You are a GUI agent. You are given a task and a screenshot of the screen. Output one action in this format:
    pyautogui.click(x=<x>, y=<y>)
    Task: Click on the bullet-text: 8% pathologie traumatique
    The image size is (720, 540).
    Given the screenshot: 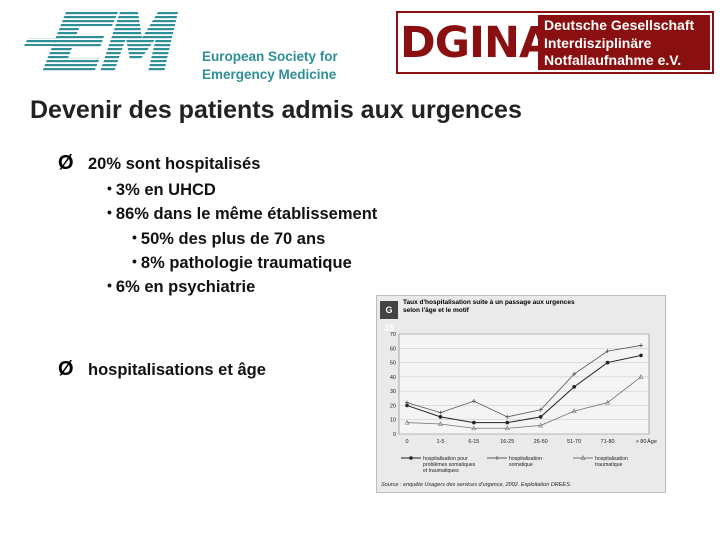 What is the action you would take?
    pyautogui.click(x=246, y=263)
    